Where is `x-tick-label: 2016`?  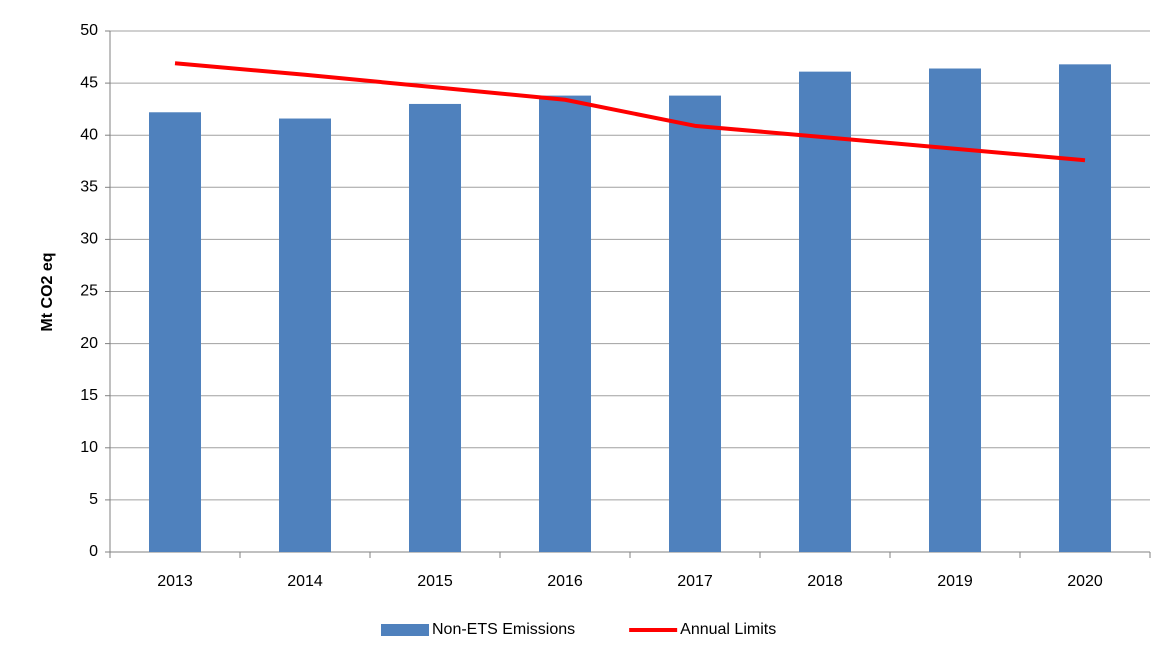
x-tick-label: 2016 is located at coordinates (565, 581).